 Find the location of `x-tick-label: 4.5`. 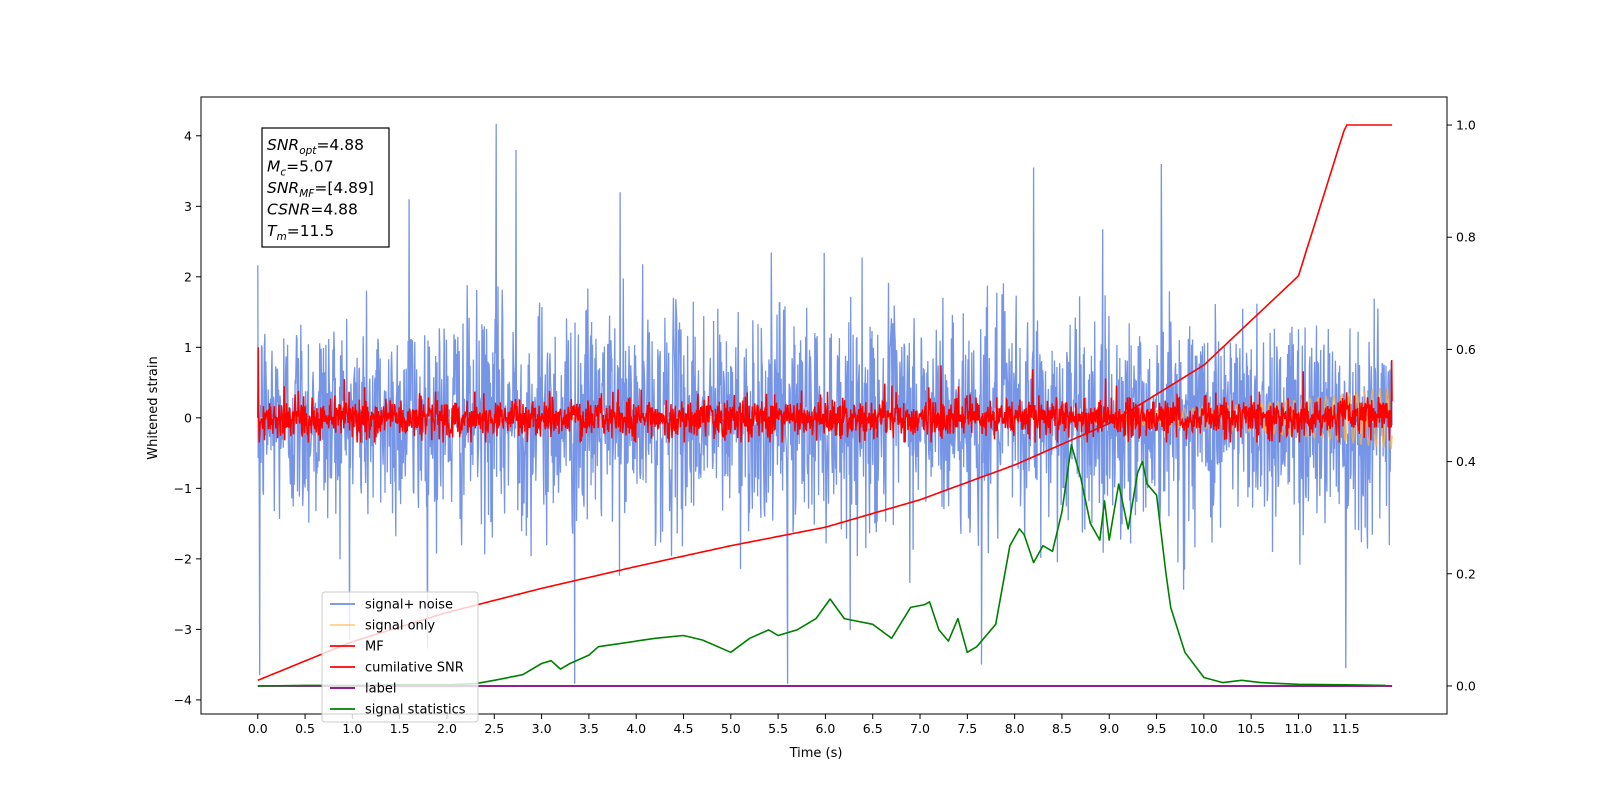

x-tick-label: 4.5 is located at coordinates (684, 728).